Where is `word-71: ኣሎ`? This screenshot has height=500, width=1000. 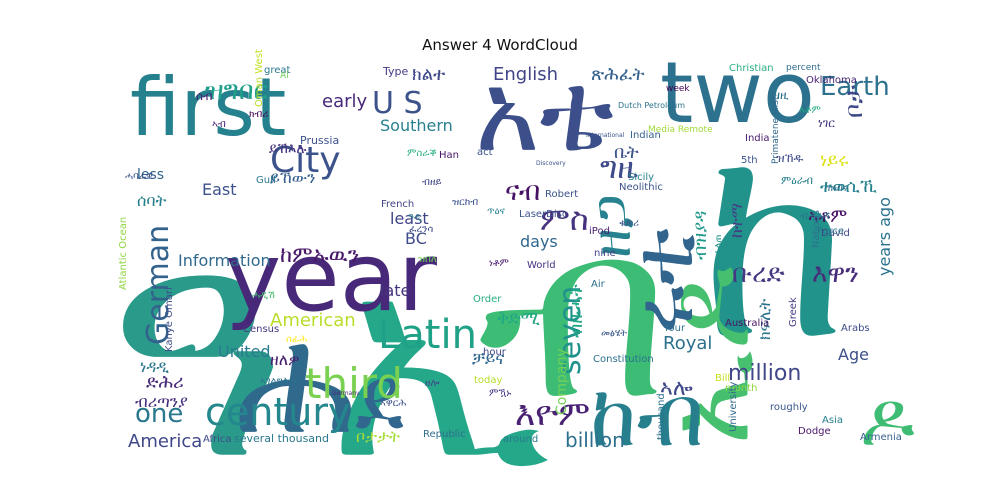 word-71: ኣሎ is located at coordinates (676, 388).